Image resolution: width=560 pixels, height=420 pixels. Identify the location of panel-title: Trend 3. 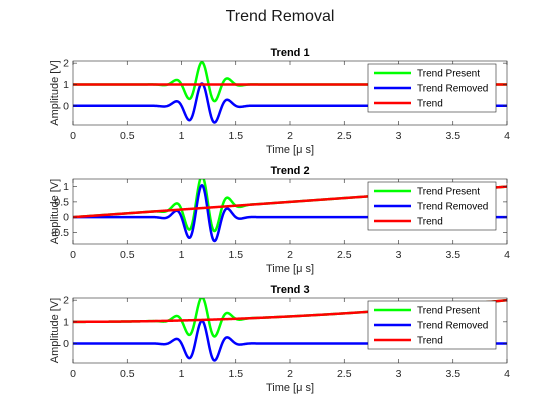
(289, 290).